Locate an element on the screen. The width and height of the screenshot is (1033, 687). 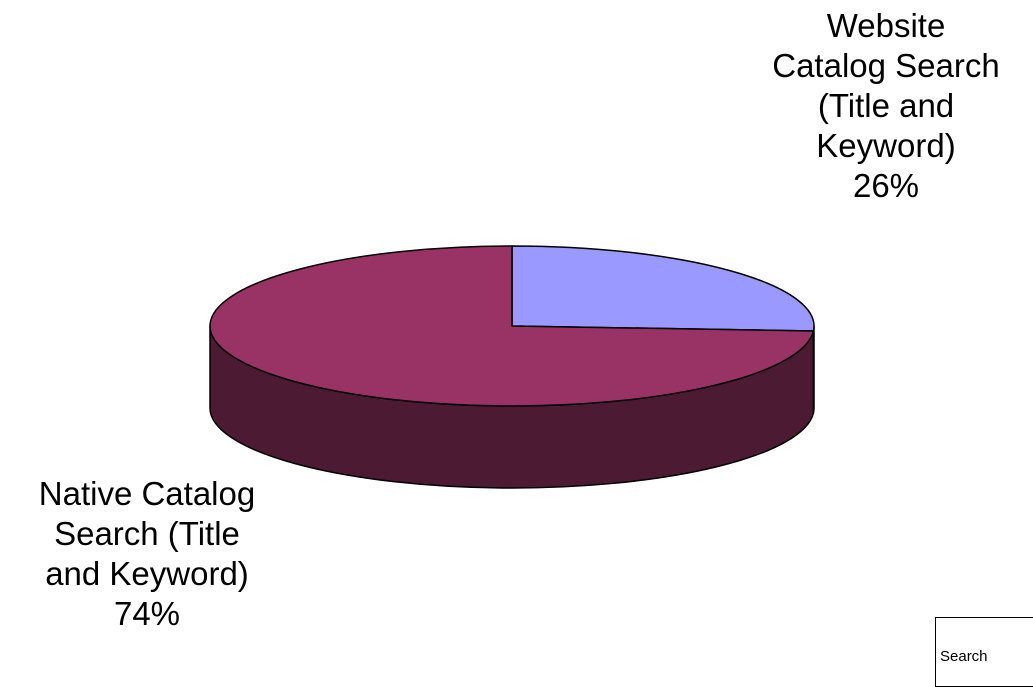
slice-label-line: (Title and is located at coordinates (886, 105).